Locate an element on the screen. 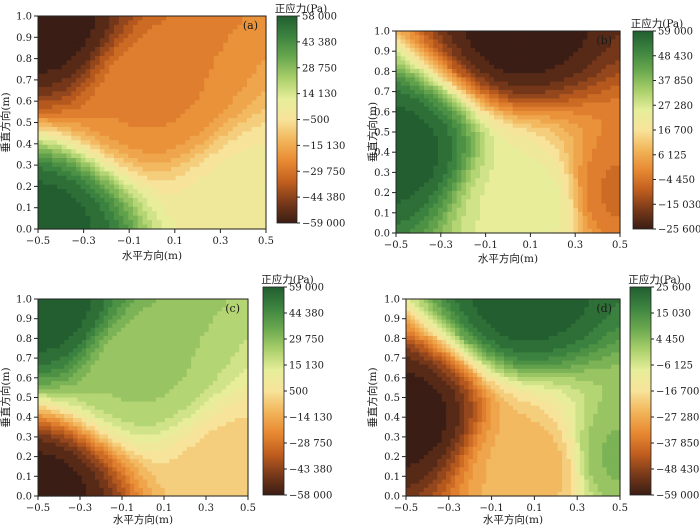 This screenshot has width=700, height=529. colorbar-tick-label: −15 130 is located at coordinates (323, 146).